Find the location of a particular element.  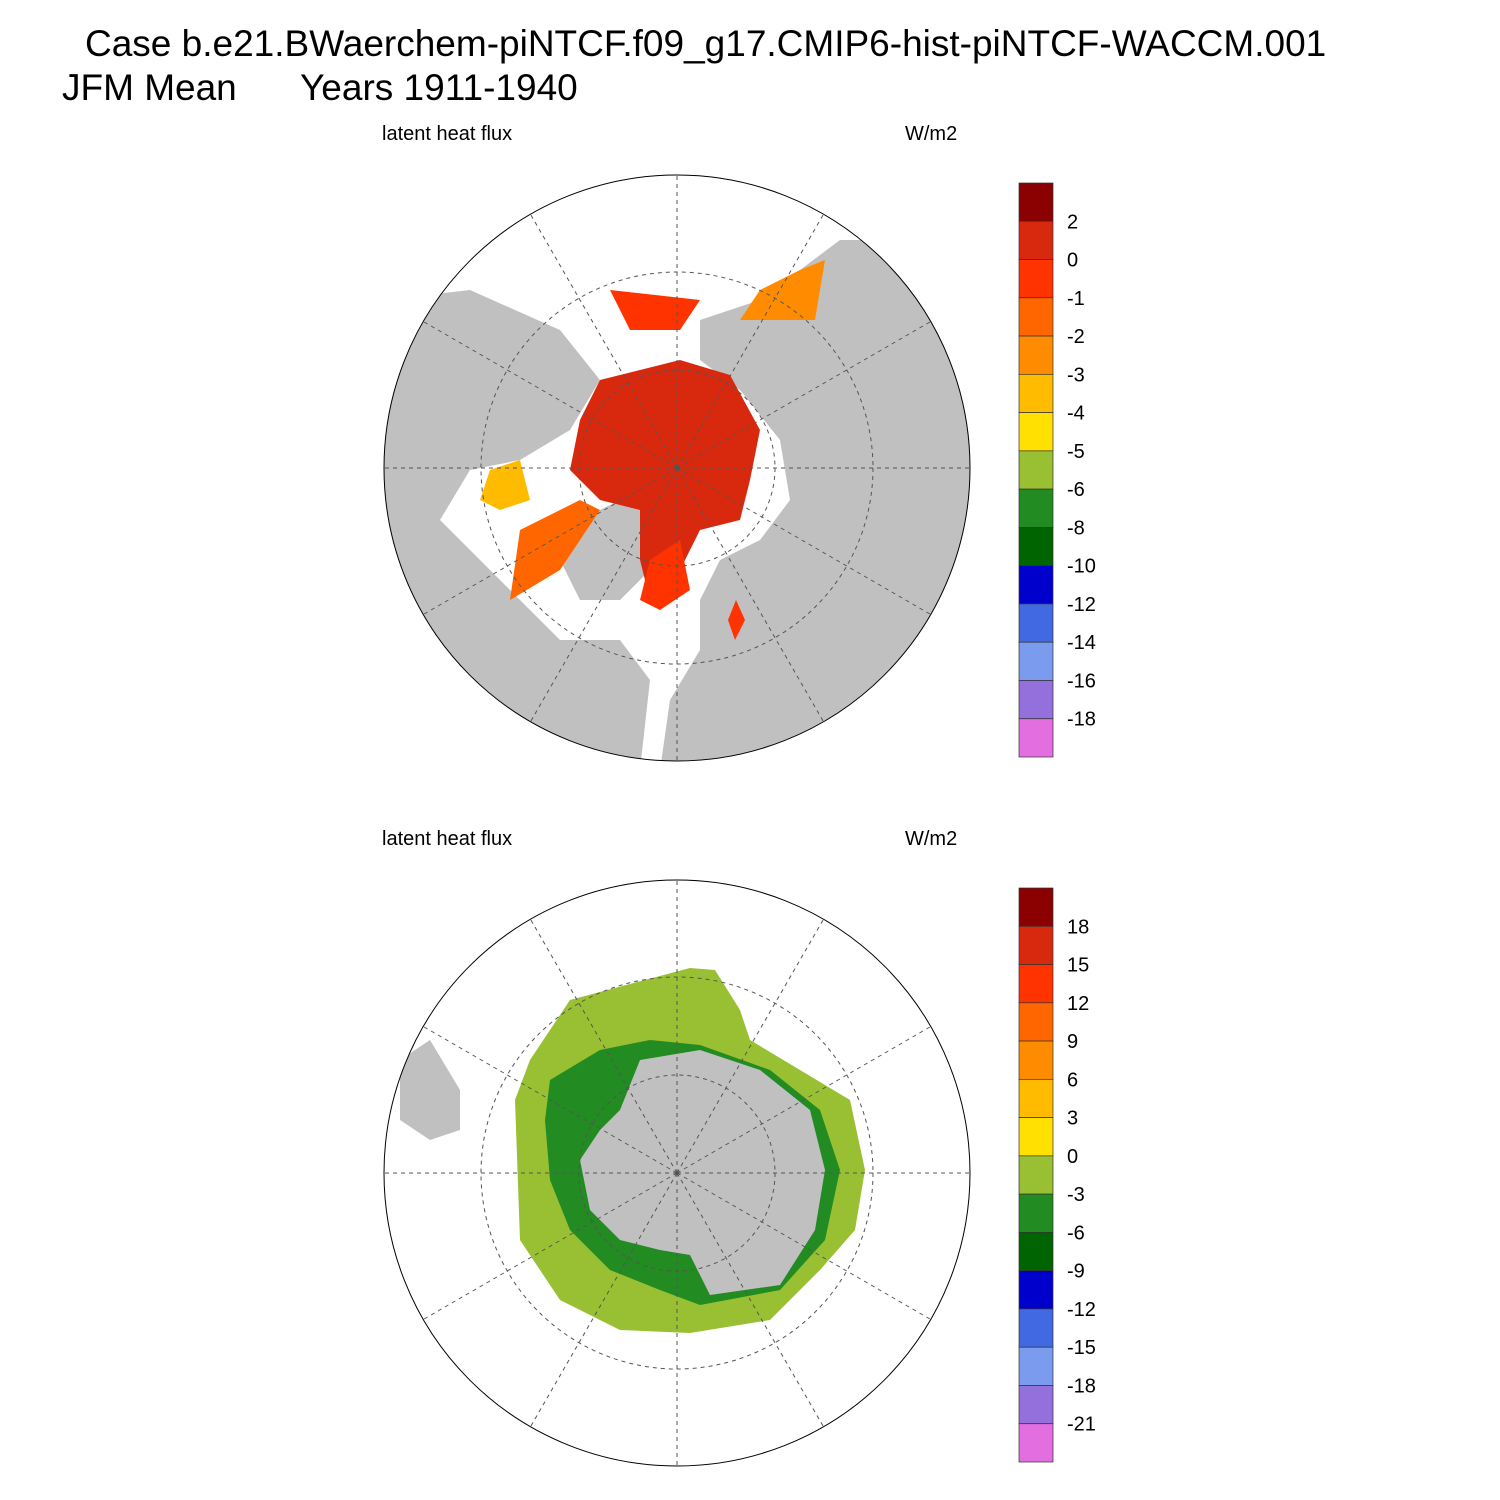

colorbar: 2 0 -1 -2 -3 -4 -5 -6 -8 -10 -12 -14 -16 -18 is located at coordinates (1057, 470).